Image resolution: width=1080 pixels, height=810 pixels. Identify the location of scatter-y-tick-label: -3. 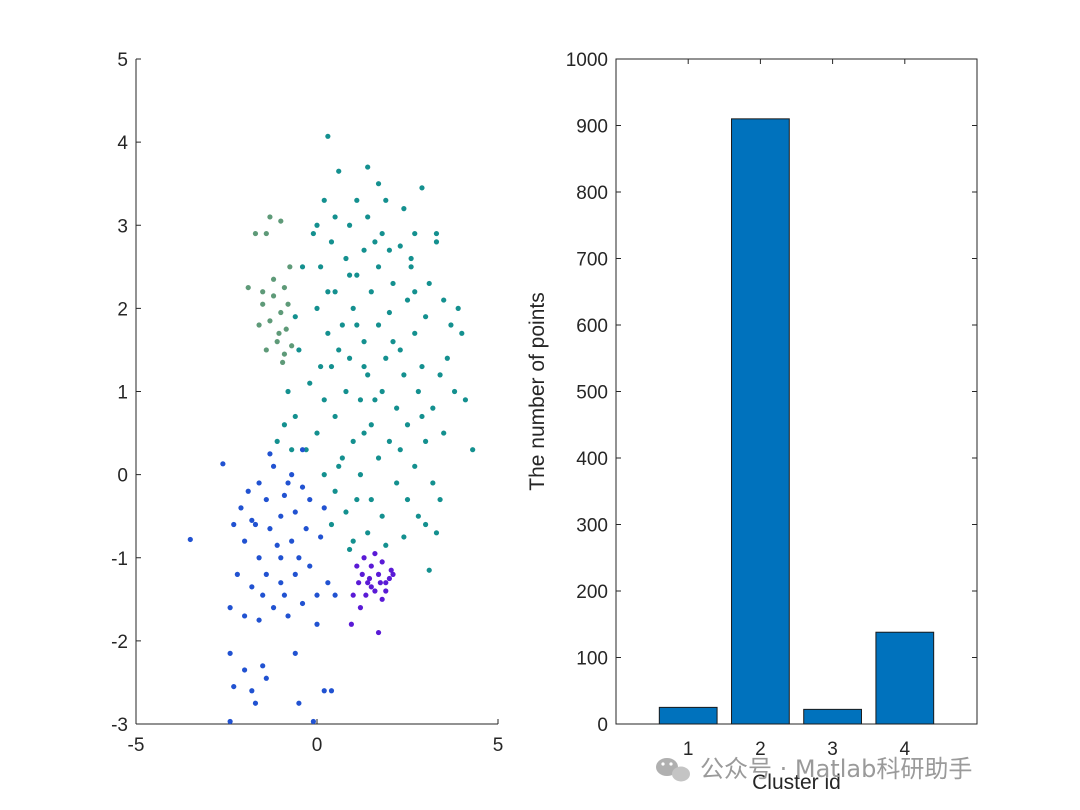
(119, 725).